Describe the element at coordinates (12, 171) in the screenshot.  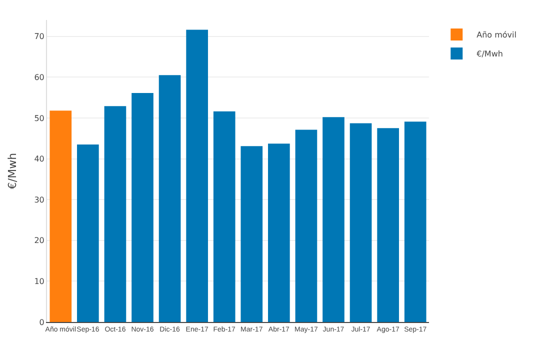
I see `y-axis-title: €/Mwh` at that location.